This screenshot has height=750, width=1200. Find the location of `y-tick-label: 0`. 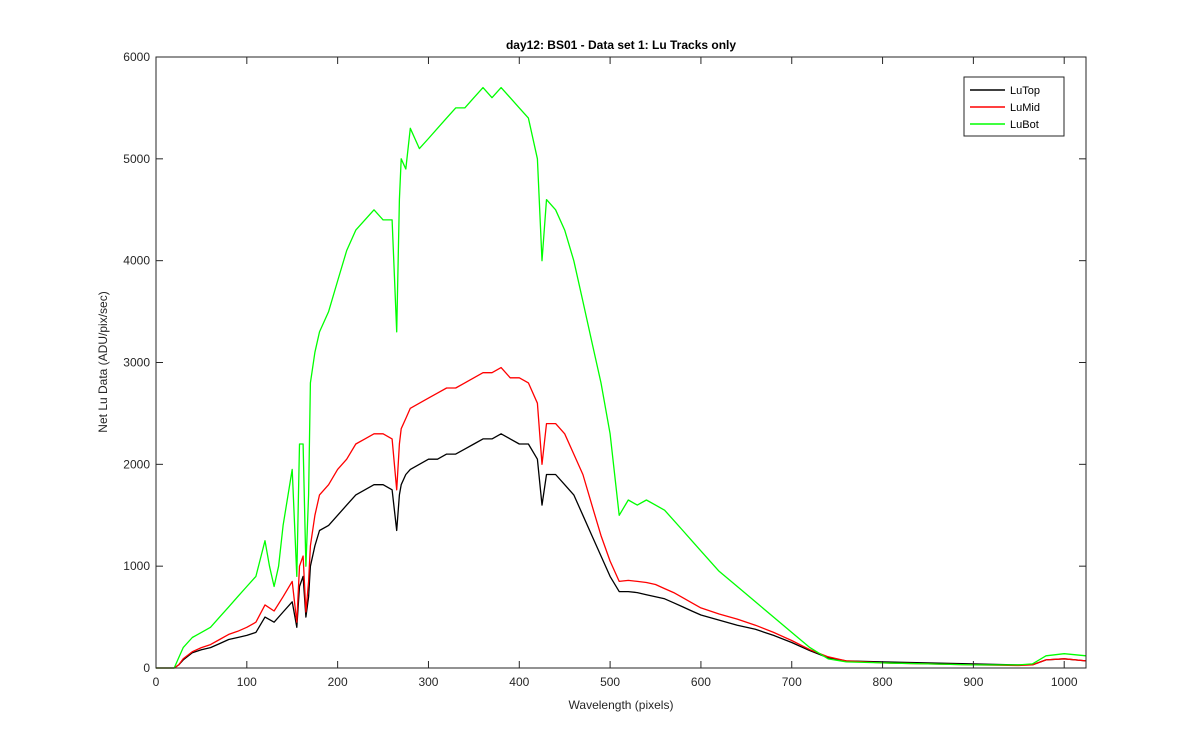

y-tick-label: 0 is located at coordinates (146, 668).